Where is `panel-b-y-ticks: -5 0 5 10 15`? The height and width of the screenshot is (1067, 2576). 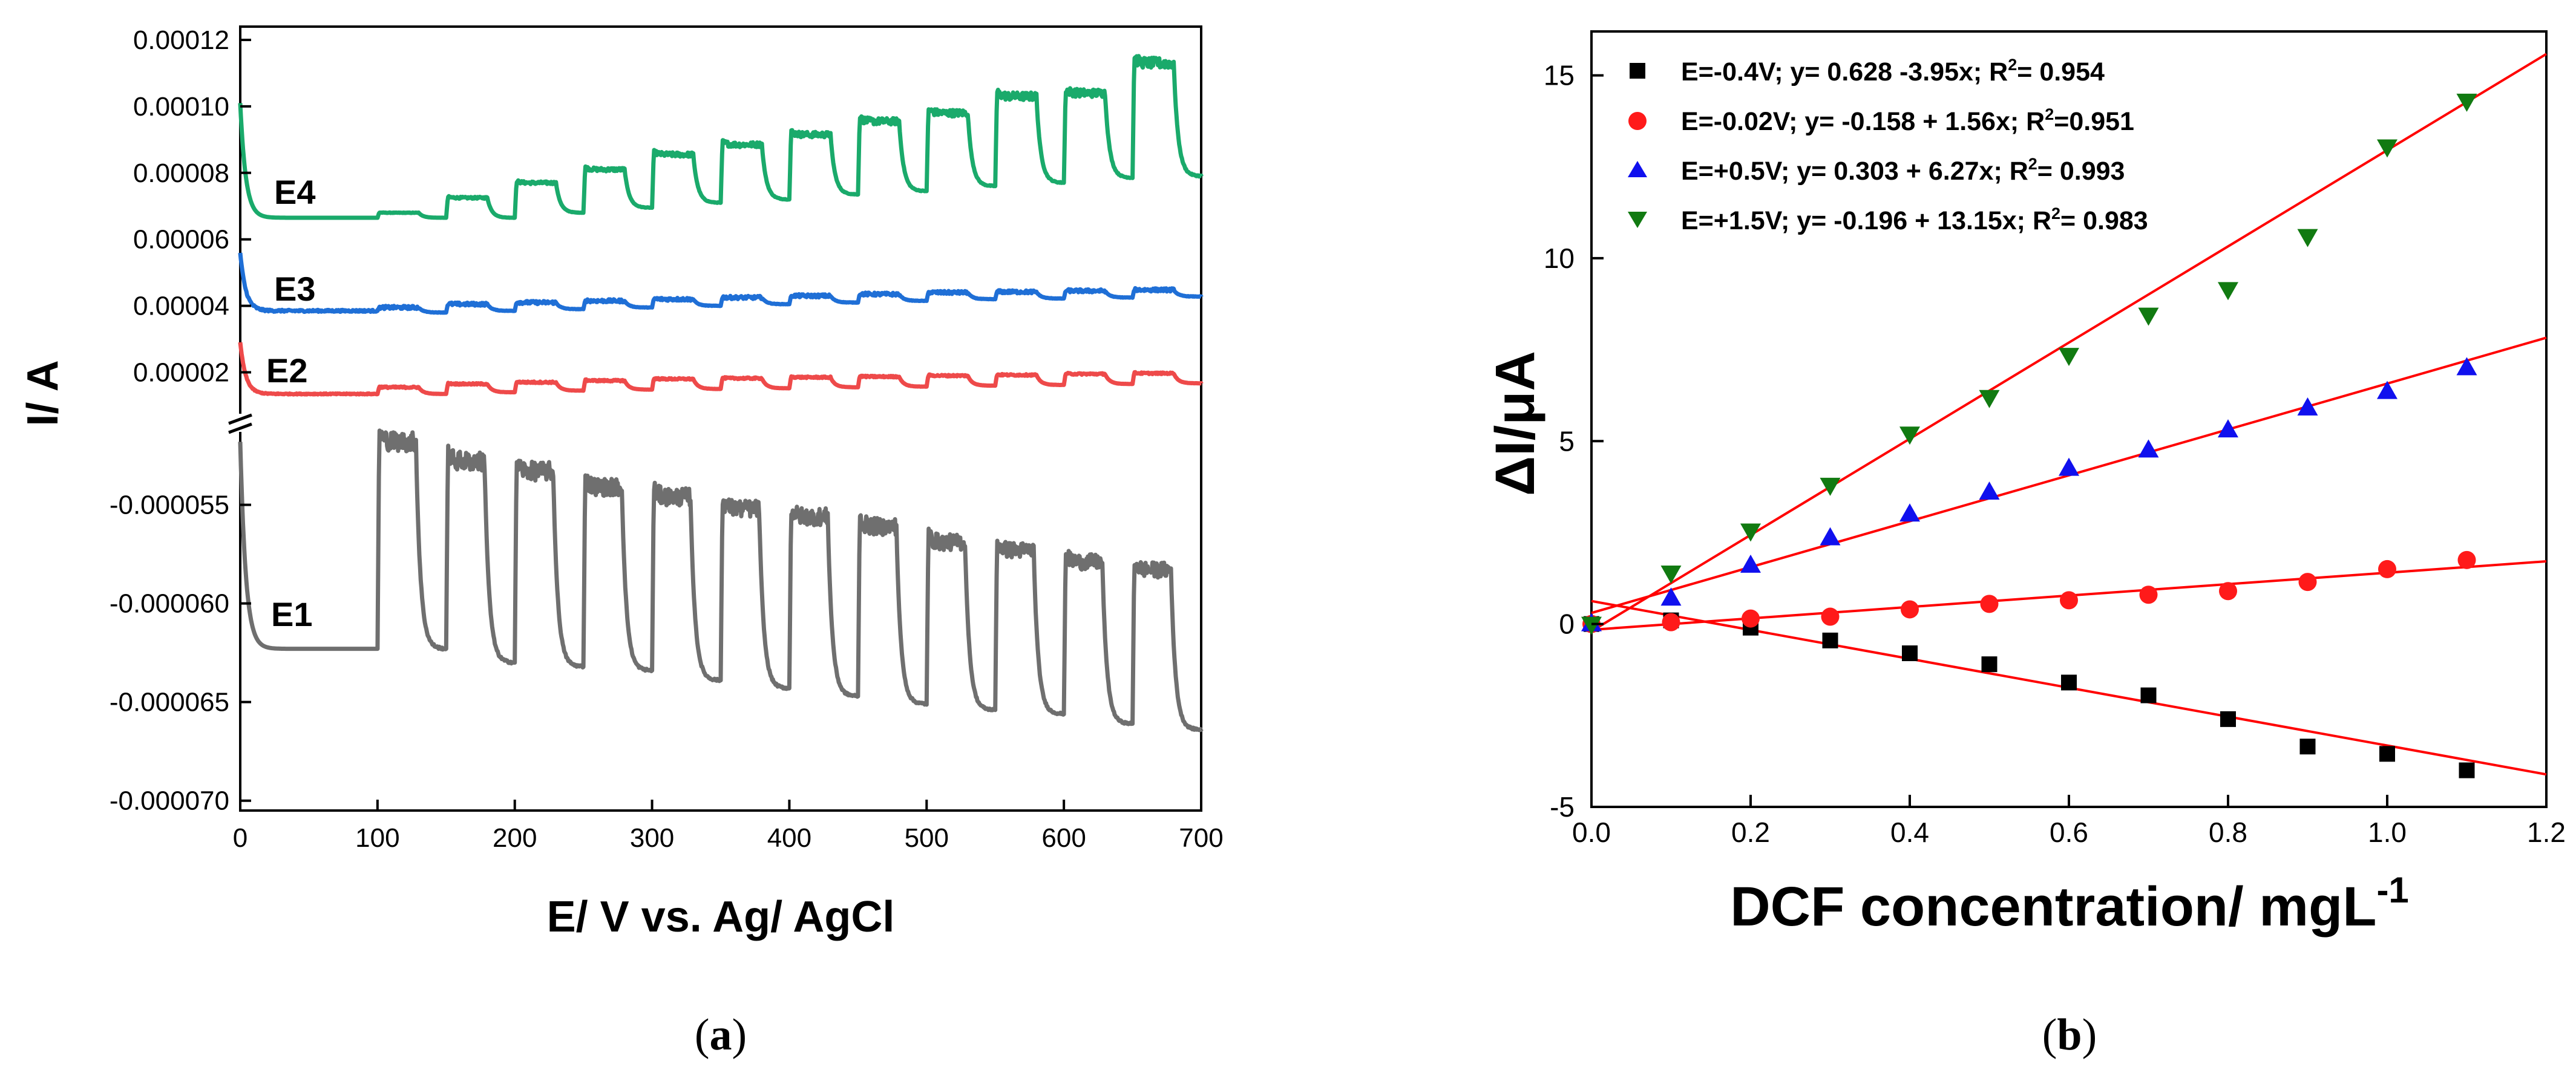
panel-b-y-ticks: -5 0 5 10 15 is located at coordinates (1574, 442).